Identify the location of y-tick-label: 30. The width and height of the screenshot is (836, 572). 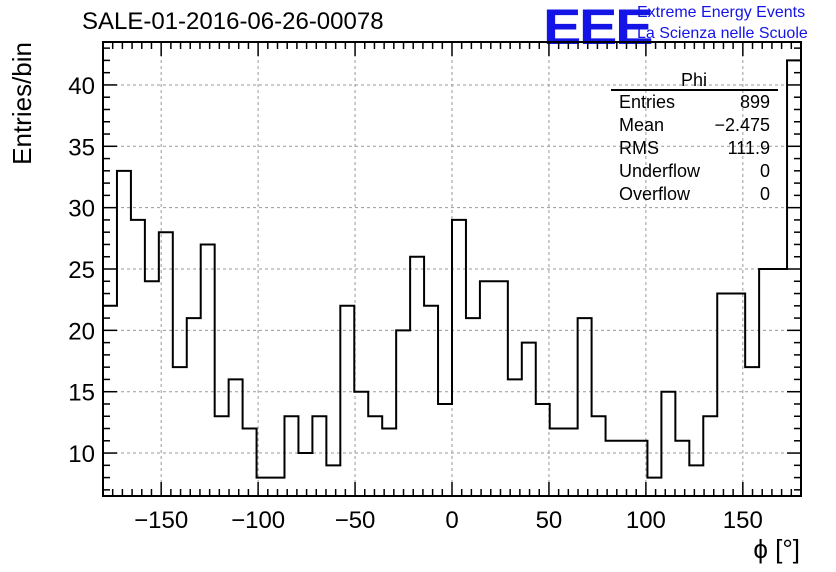
(81, 209).